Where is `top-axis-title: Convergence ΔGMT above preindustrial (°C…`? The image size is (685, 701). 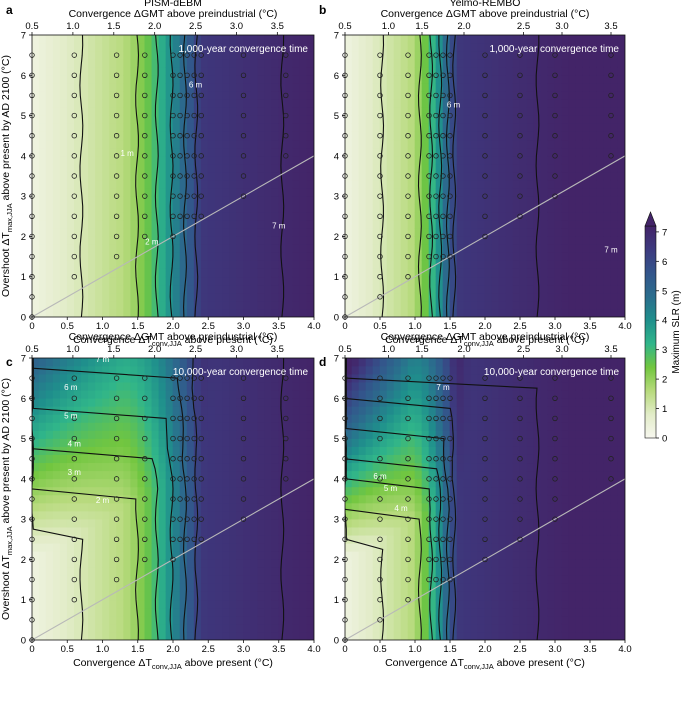 top-axis-title: Convergence ΔGMT above preindustrial (°C… is located at coordinates (173, 337).